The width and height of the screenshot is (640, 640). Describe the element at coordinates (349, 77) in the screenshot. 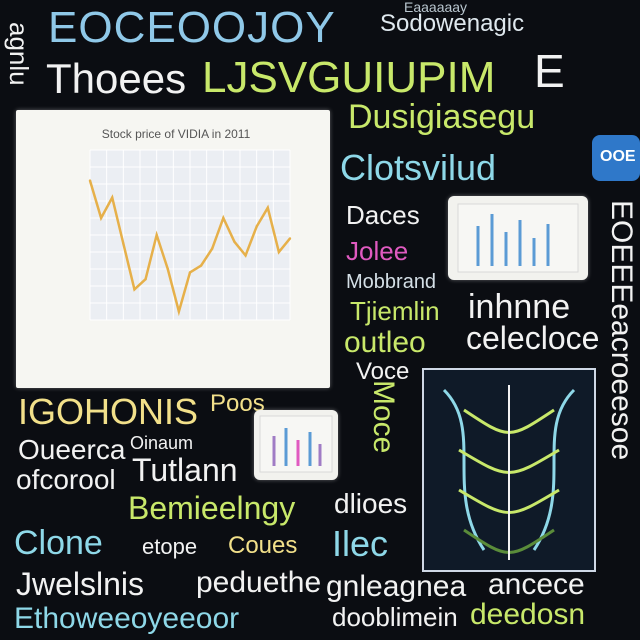

I see `text-ljsvguiupim: LJSVGUIUPIM` at that location.